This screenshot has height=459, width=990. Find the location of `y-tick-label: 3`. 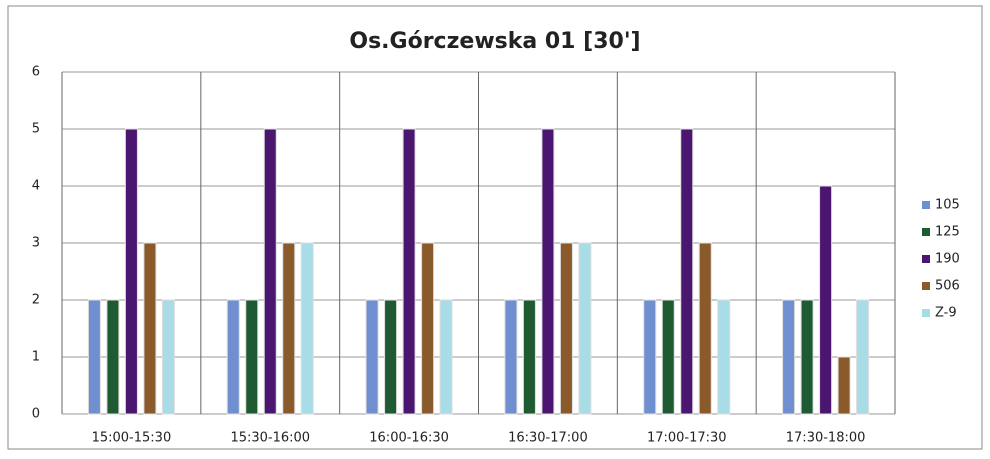

y-tick-label: 3 is located at coordinates (36, 243).